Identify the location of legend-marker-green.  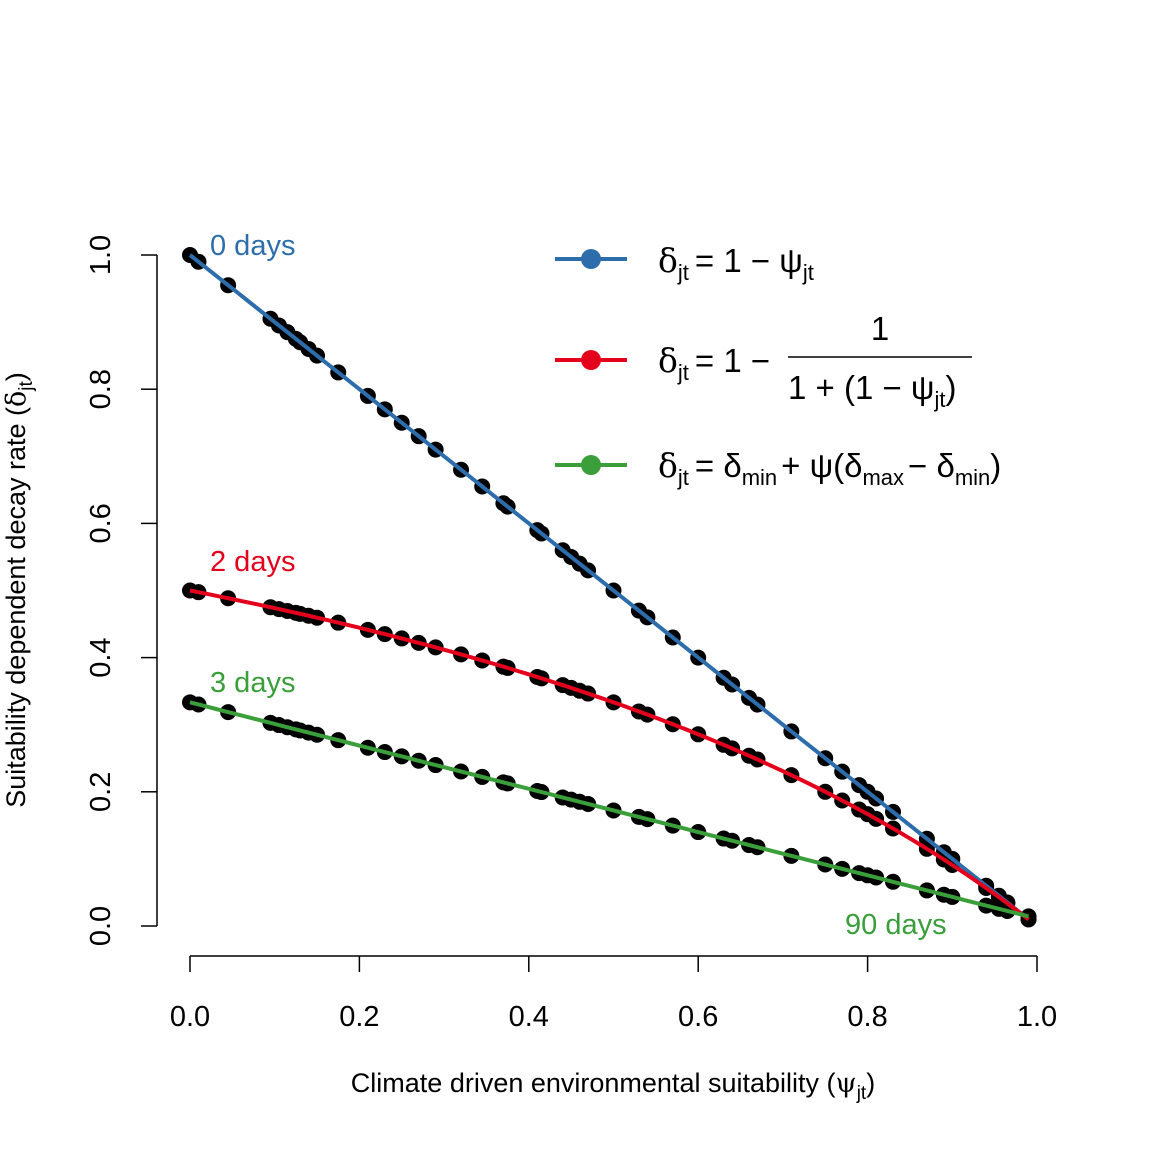
(591, 465).